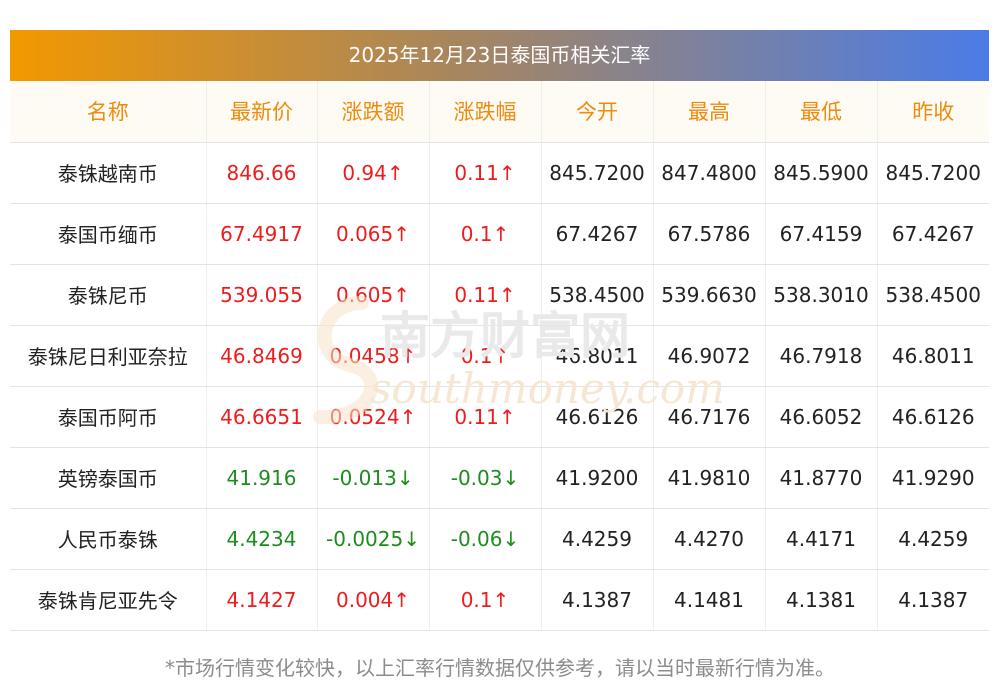  I want to click on cell-name: 泰国币缅币, so click(108, 234).